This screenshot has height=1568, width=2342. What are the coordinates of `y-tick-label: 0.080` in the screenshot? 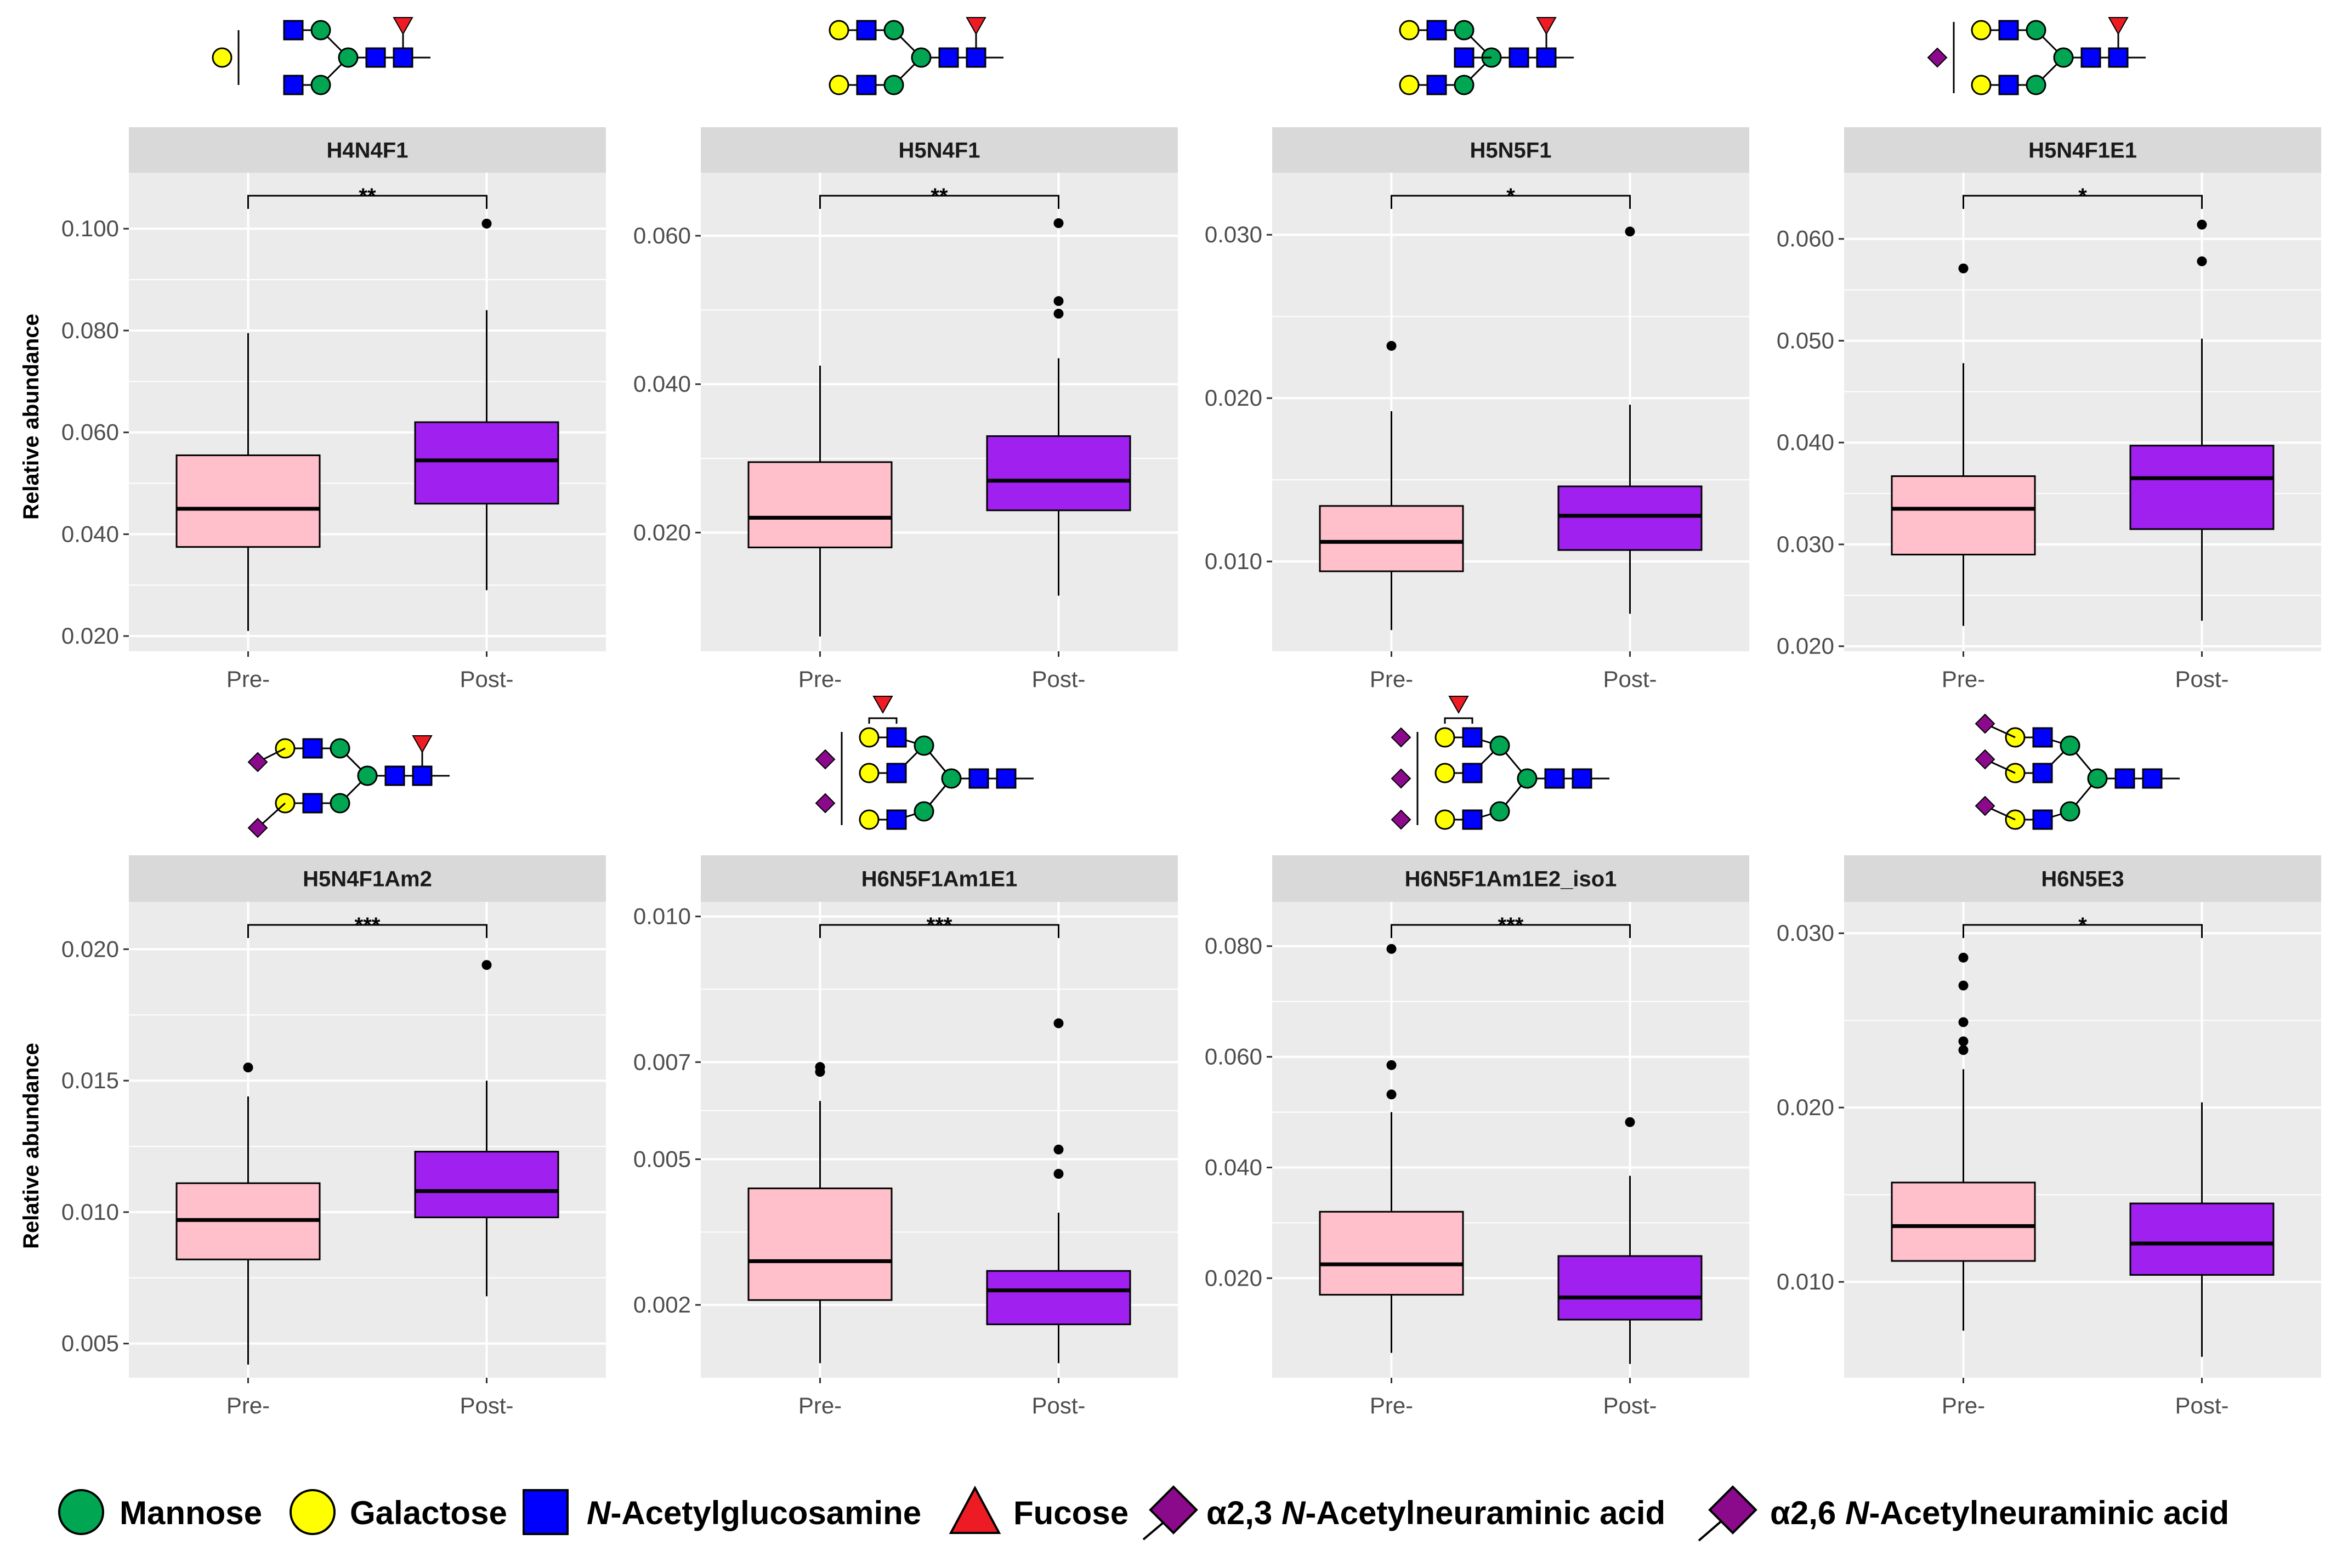 It's located at (90, 330).